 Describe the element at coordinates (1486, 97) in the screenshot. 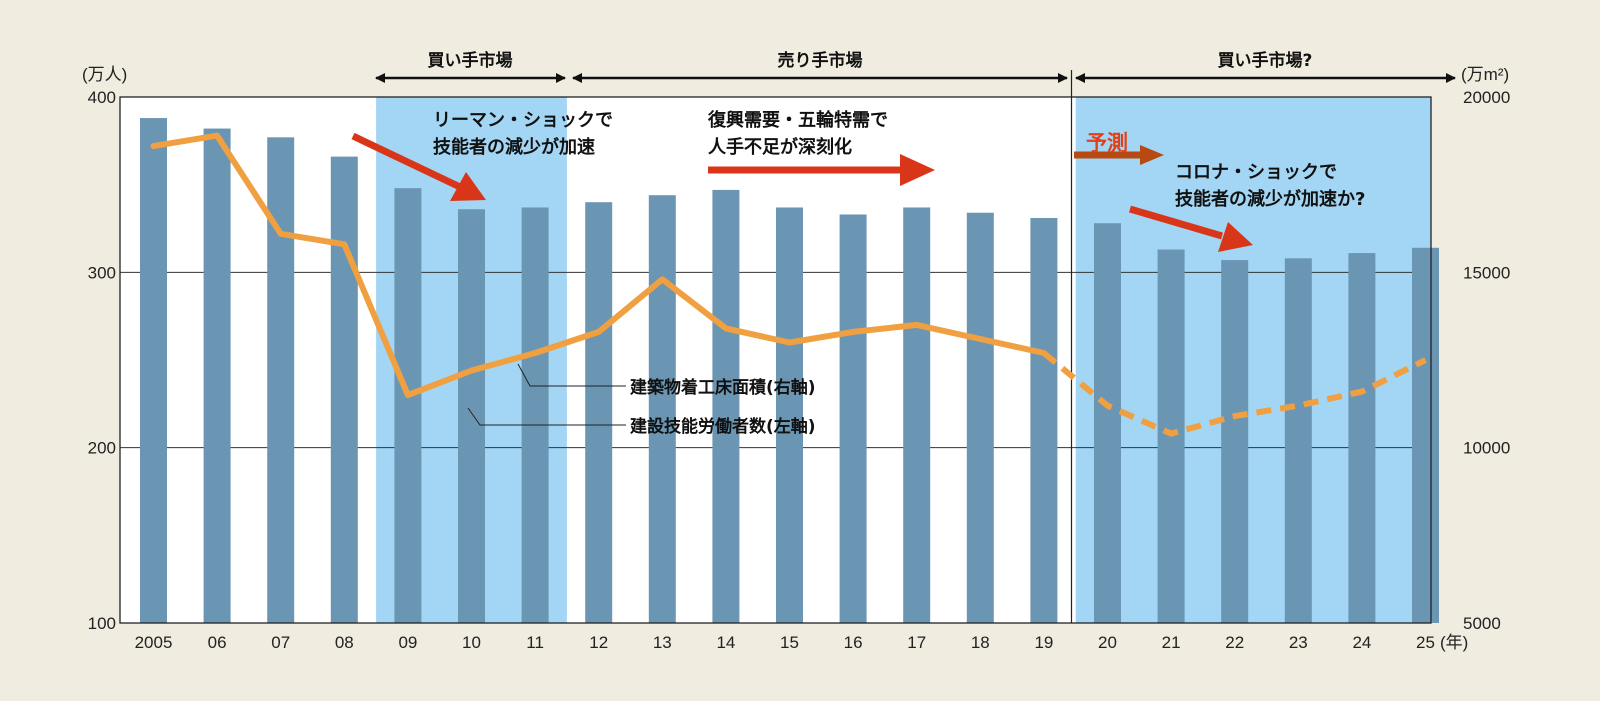

I see `right-tick-3: 20000` at that location.